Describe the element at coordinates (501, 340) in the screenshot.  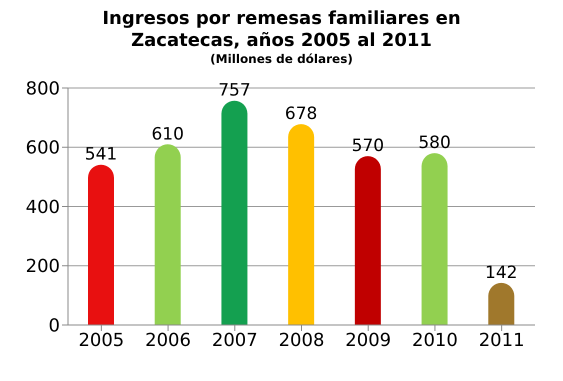
I see `x-tick-label: 2011` at that location.